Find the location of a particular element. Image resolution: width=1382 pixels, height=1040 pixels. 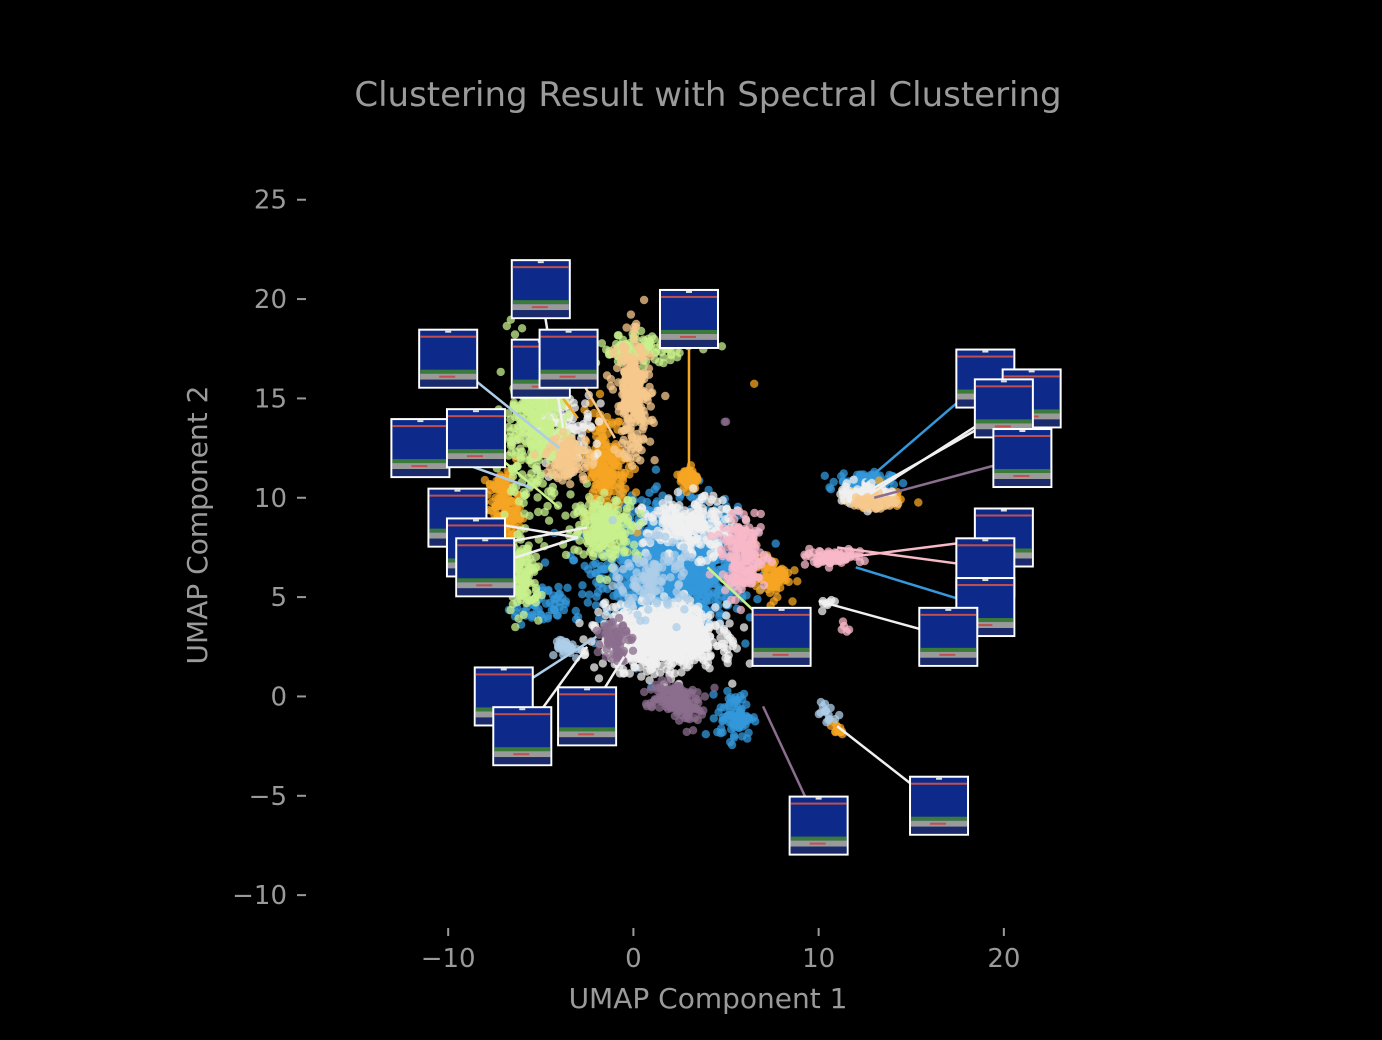

x-axis-label: UMAP Component 1 is located at coordinates (708, 998).